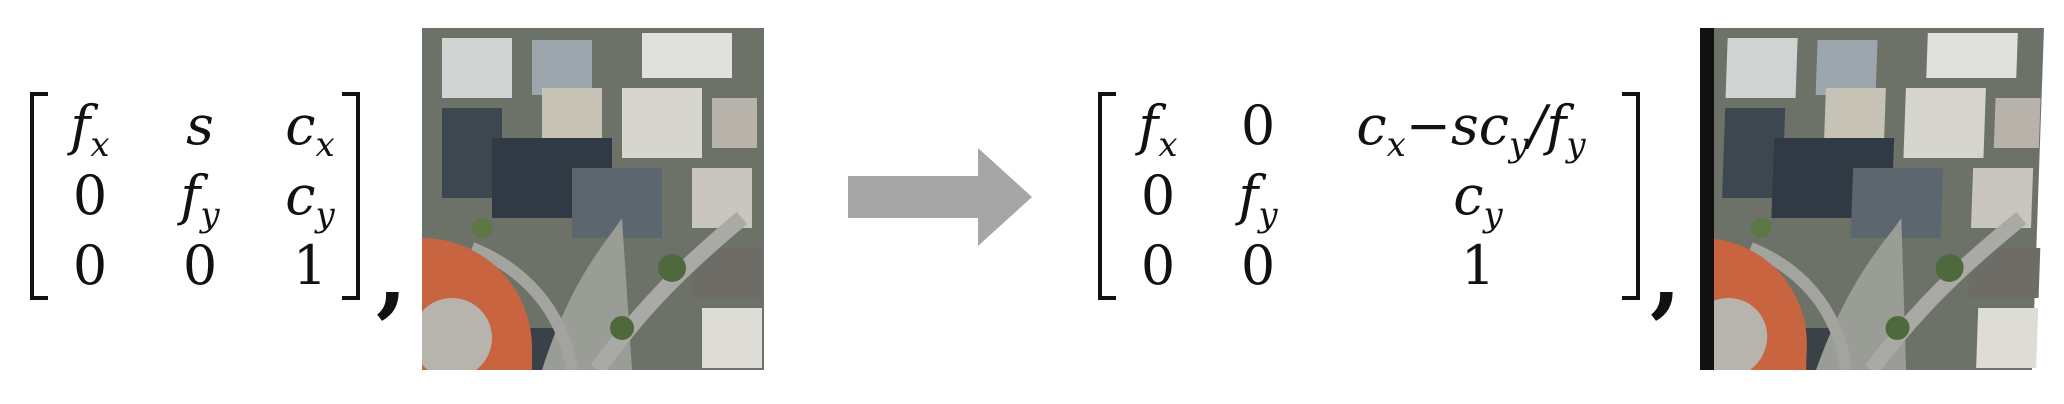  I want to click on aerial-city-image-sheared, so click(1872, 199).